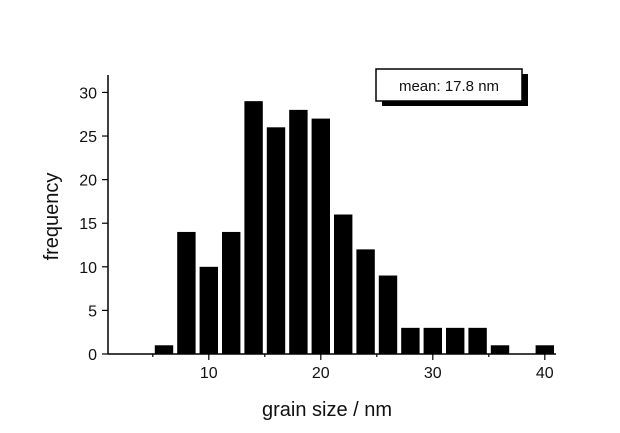 The image size is (620, 433). I want to click on y-tick-label: 15, so click(88, 224).